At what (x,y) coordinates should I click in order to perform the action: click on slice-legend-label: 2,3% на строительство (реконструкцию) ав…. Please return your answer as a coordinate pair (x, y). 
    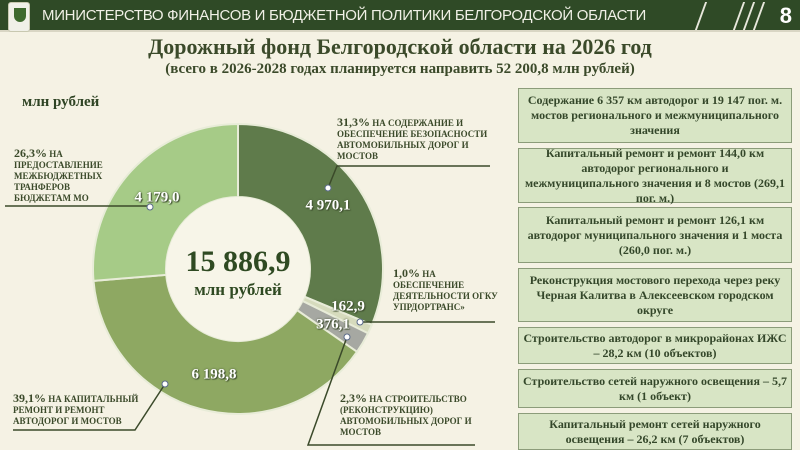
    Looking at the image, I should click on (406, 414).